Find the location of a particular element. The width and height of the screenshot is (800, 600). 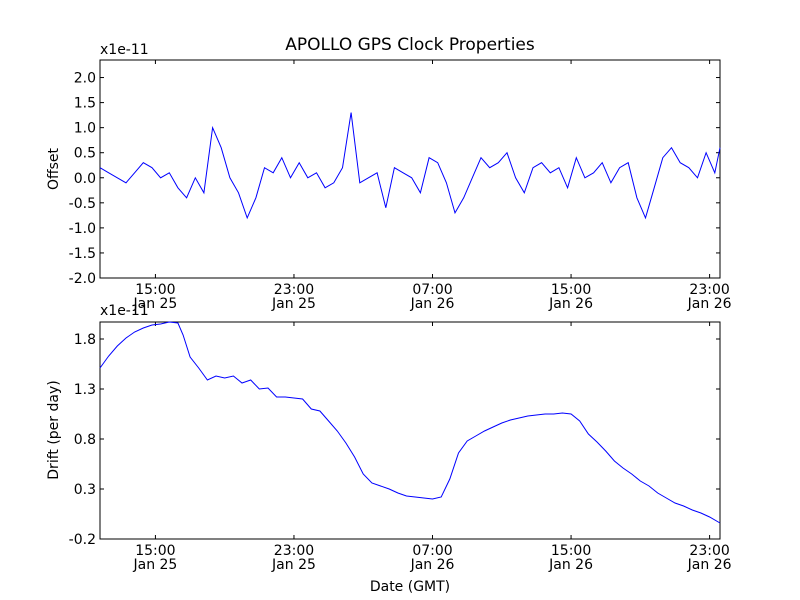

y-tick-label: 0.0 is located at coordinates (85, 179).